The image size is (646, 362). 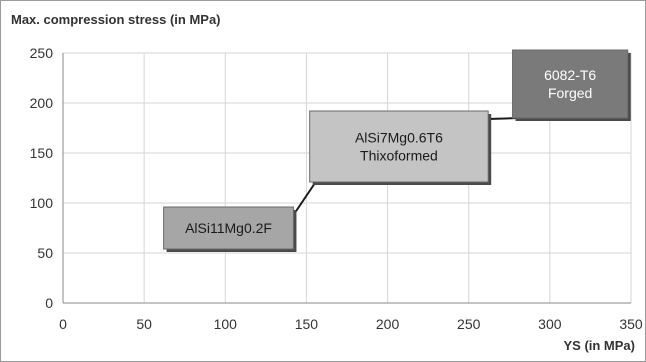 What do you see at coordinates (631, 324) in the screenshot?
I see `x-tick-label: 350` at bounding box center [631, 324].